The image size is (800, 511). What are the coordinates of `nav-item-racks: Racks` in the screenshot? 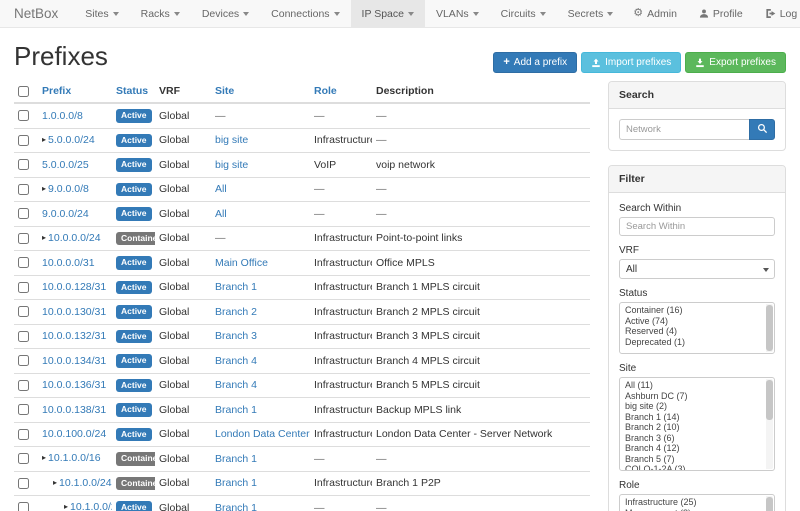 It's located at (160, 13).